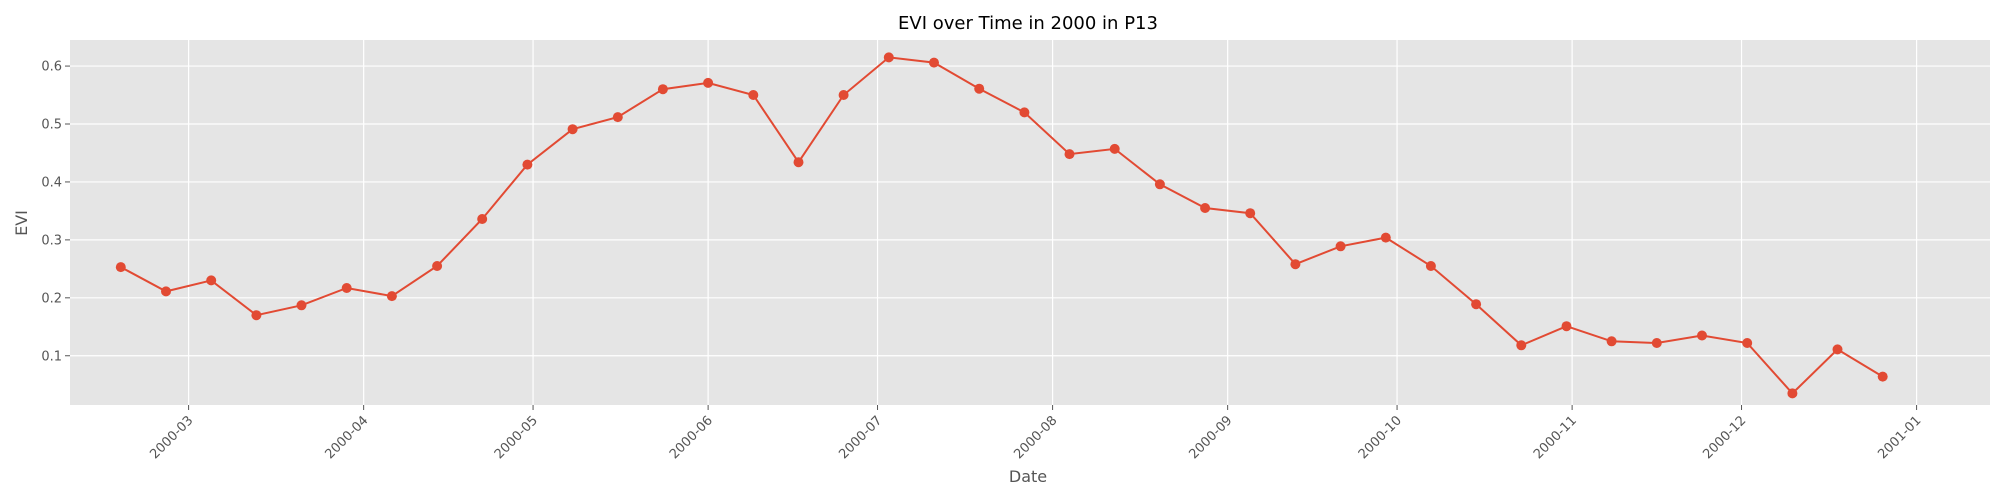 This screenshot has width=2000, height=500. Describe the element at coordinates (1028, 476) in the screenshot. I see `x-axis-label: Date` at that location.